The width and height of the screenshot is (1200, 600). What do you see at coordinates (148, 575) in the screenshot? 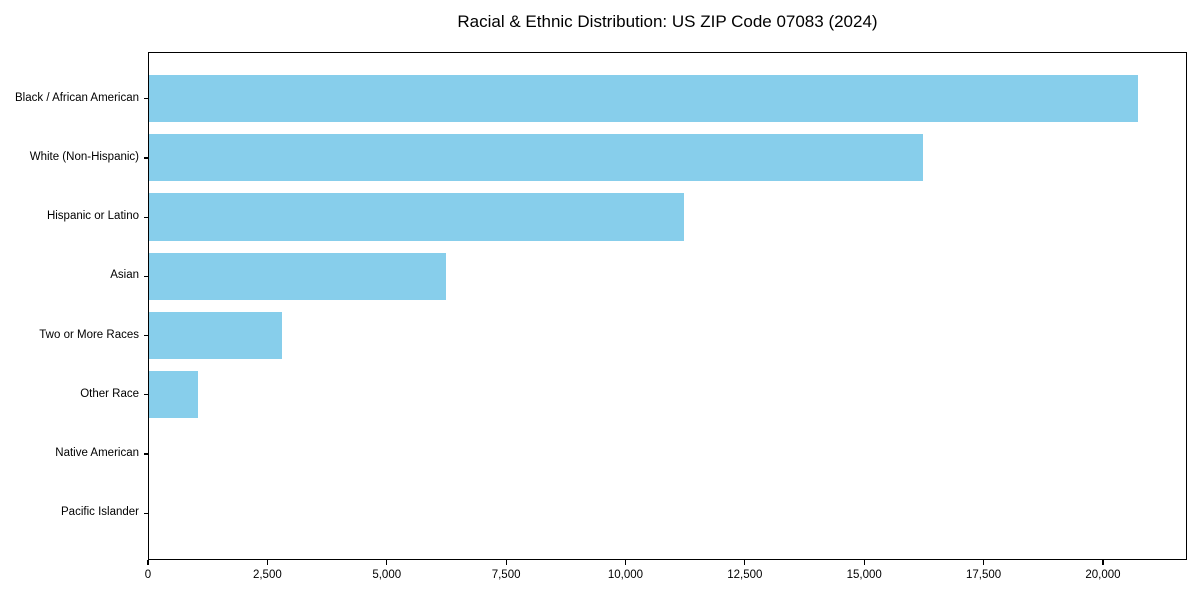
I see `x-tick-label: 0` at bounding box center [148, 575].